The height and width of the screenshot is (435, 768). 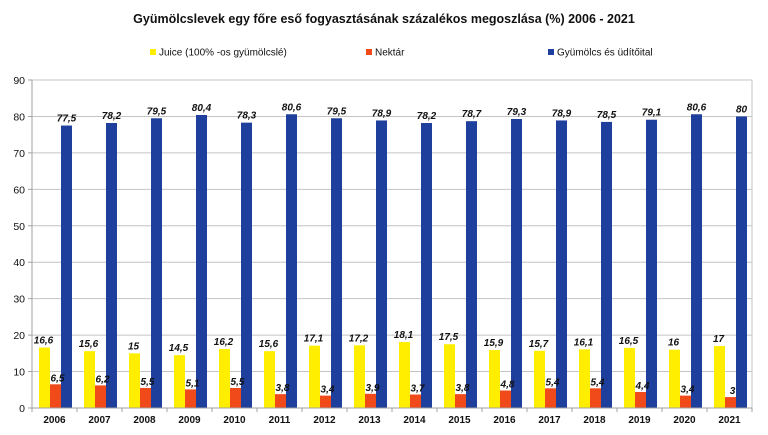 What do you see at coordinates (247, 116) in the screenshot?
I see `data-label: 78,3` at bounding box center [247, 116].